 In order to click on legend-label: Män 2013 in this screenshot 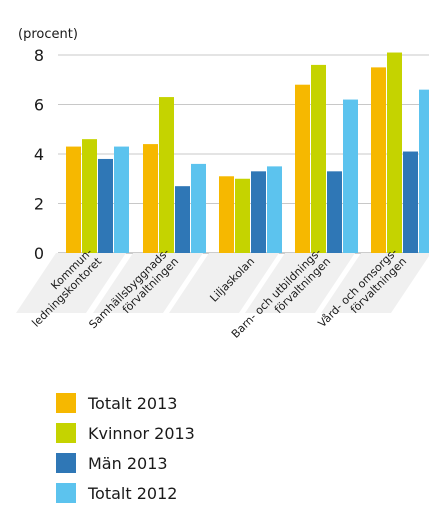, I will do `click(128, 463)`.